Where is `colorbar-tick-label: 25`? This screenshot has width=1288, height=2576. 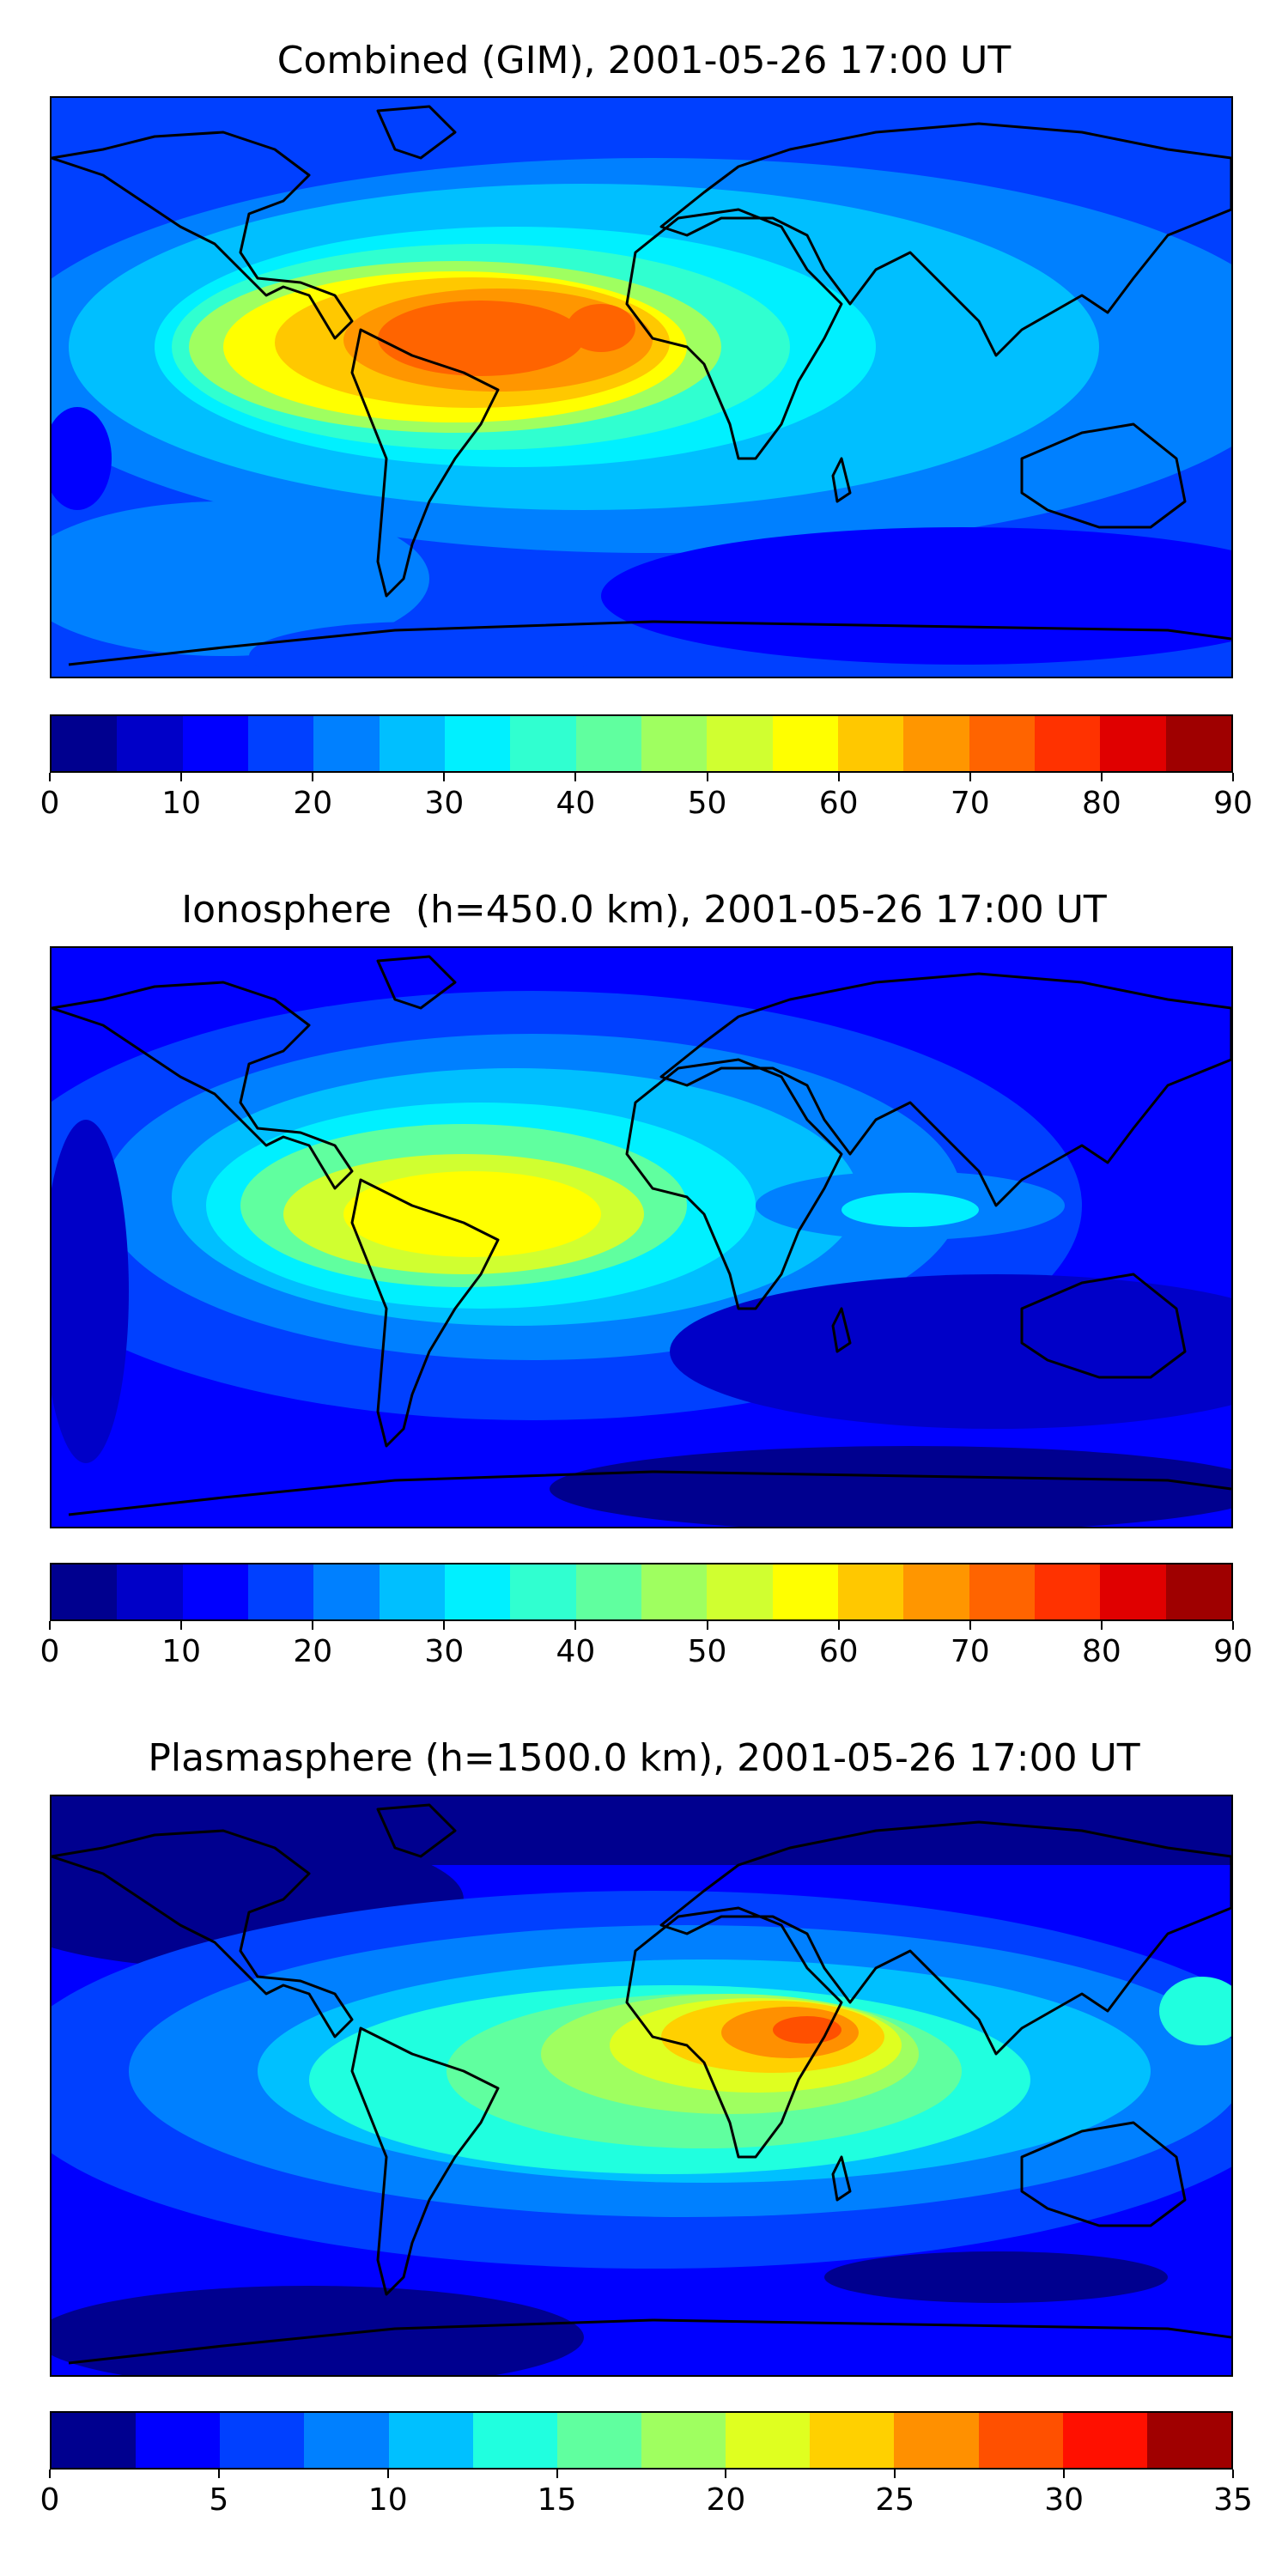 colorbar-tick-label: 25 is located at coordinates (895, 2500).